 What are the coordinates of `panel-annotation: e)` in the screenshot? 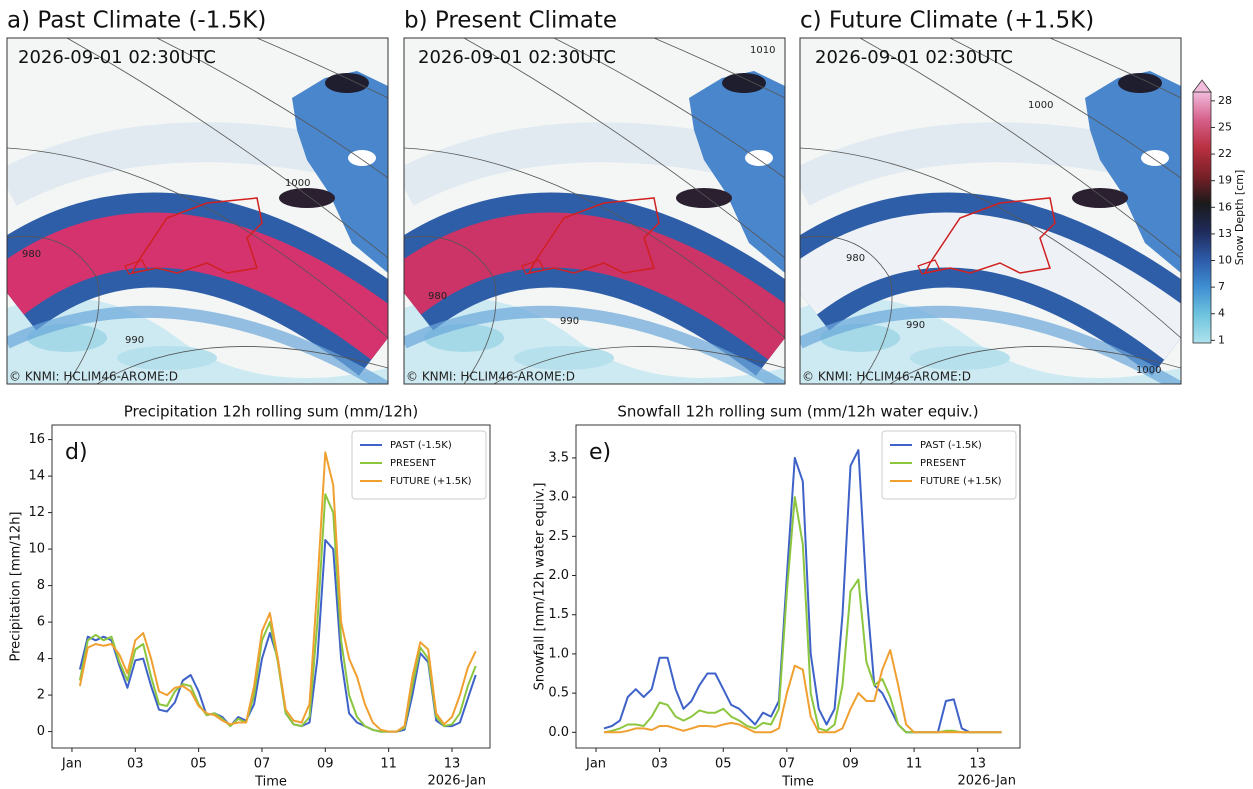 It's located at (600, 452).